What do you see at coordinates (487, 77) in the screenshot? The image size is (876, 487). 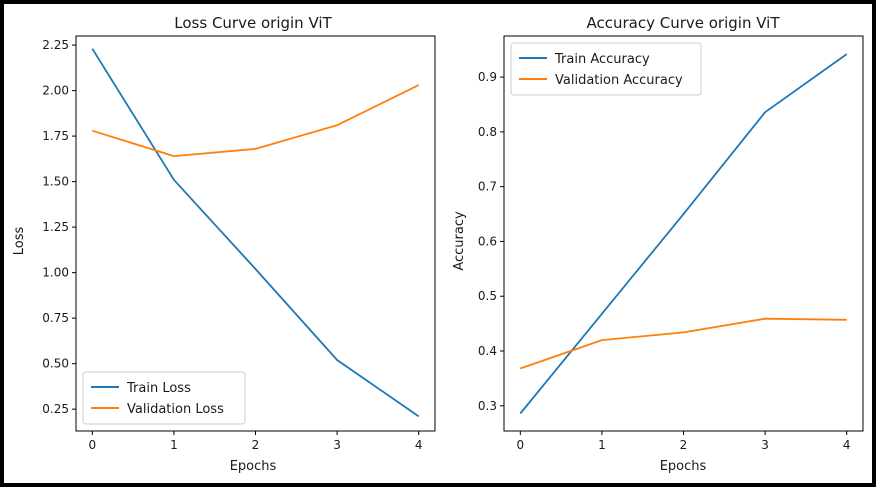 I see `accuracy-ytick-label: 0.9` at bounding box center [487, 77].